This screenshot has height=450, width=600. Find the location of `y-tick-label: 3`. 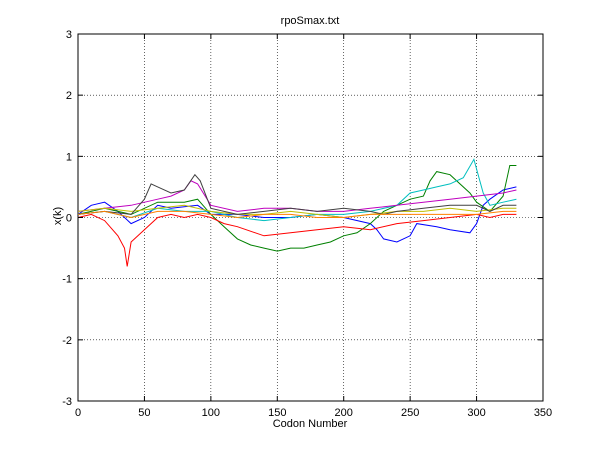

y-tick-label: 3 is located at coordinates (69, 35).